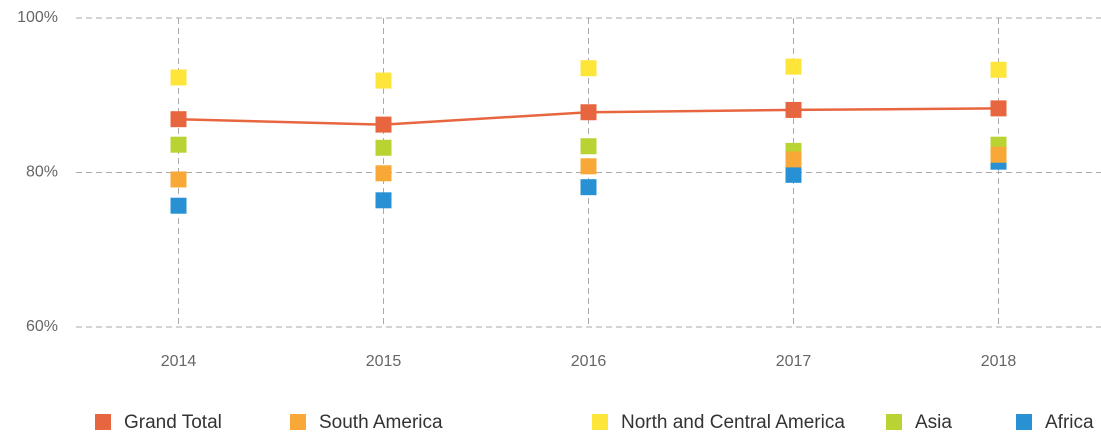  What do you see at coordinates (589, 361) in the screenshot?
I see `x-tick-label: 2016` at bounding box center [589, 361].